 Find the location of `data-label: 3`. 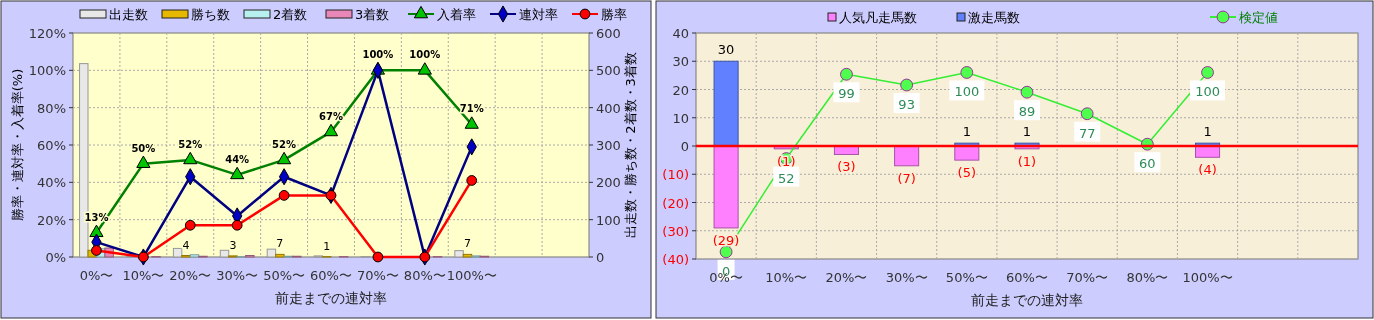

data-label: 3 is located at coordinates (233, 245).